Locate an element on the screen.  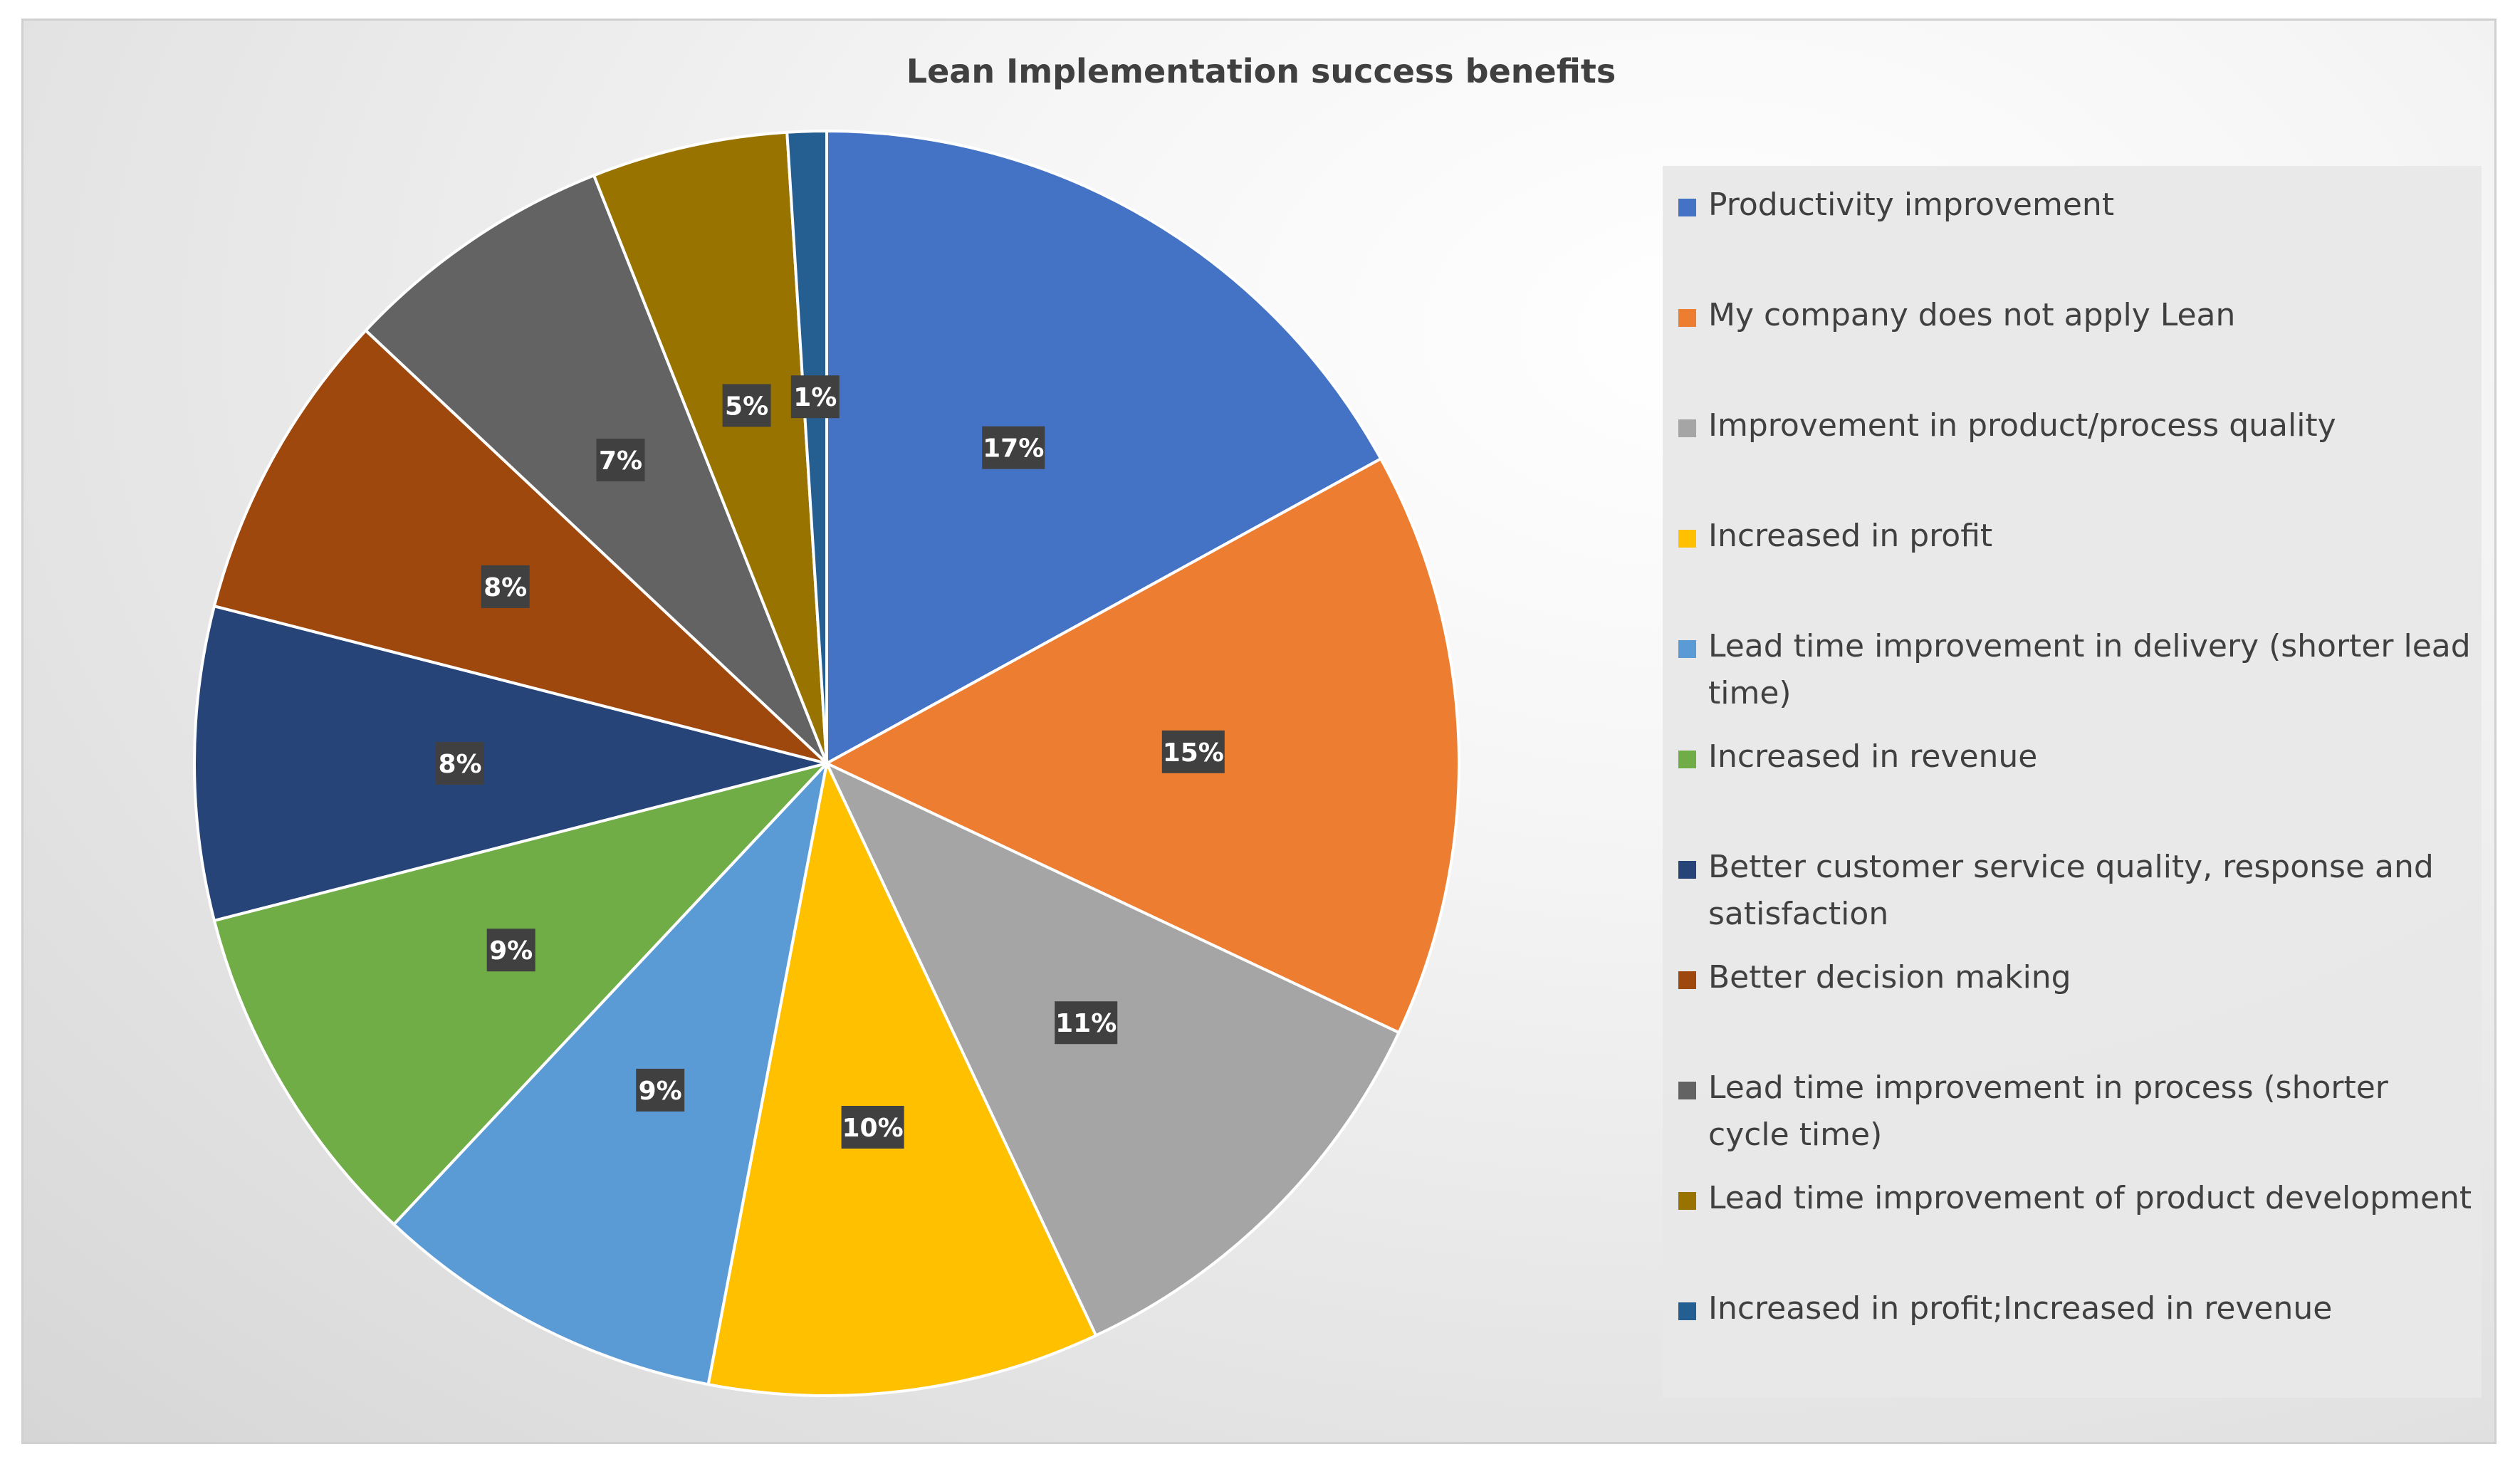
slice-label-text: 10% is located at coordinates (873, 1128).